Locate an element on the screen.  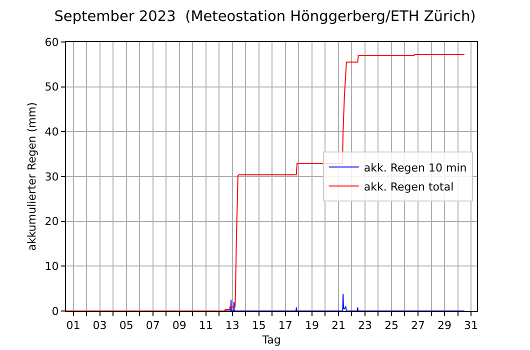
x-tick-label: 25 is located at coordinates (391, 325).